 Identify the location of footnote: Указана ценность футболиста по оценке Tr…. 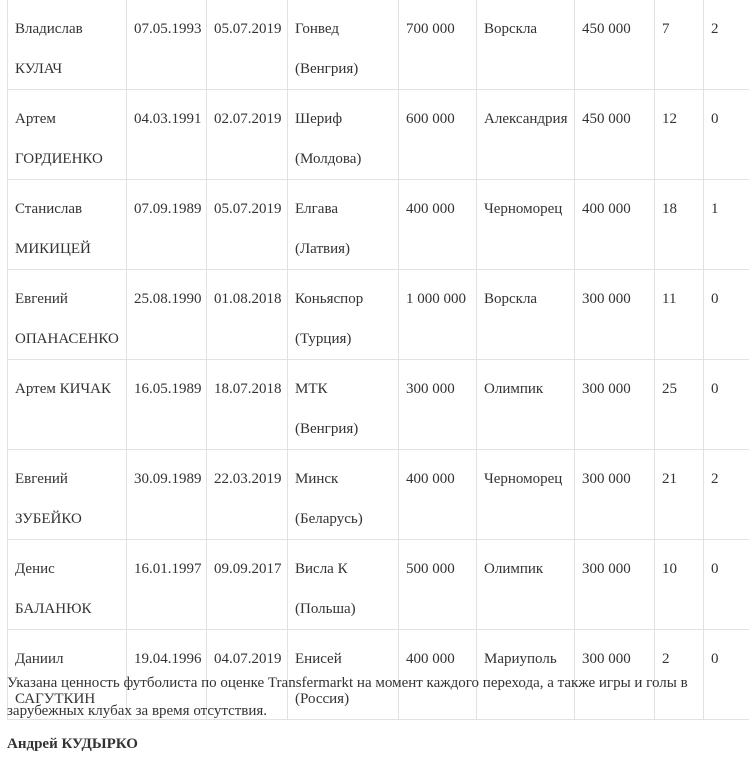
(347, 697).